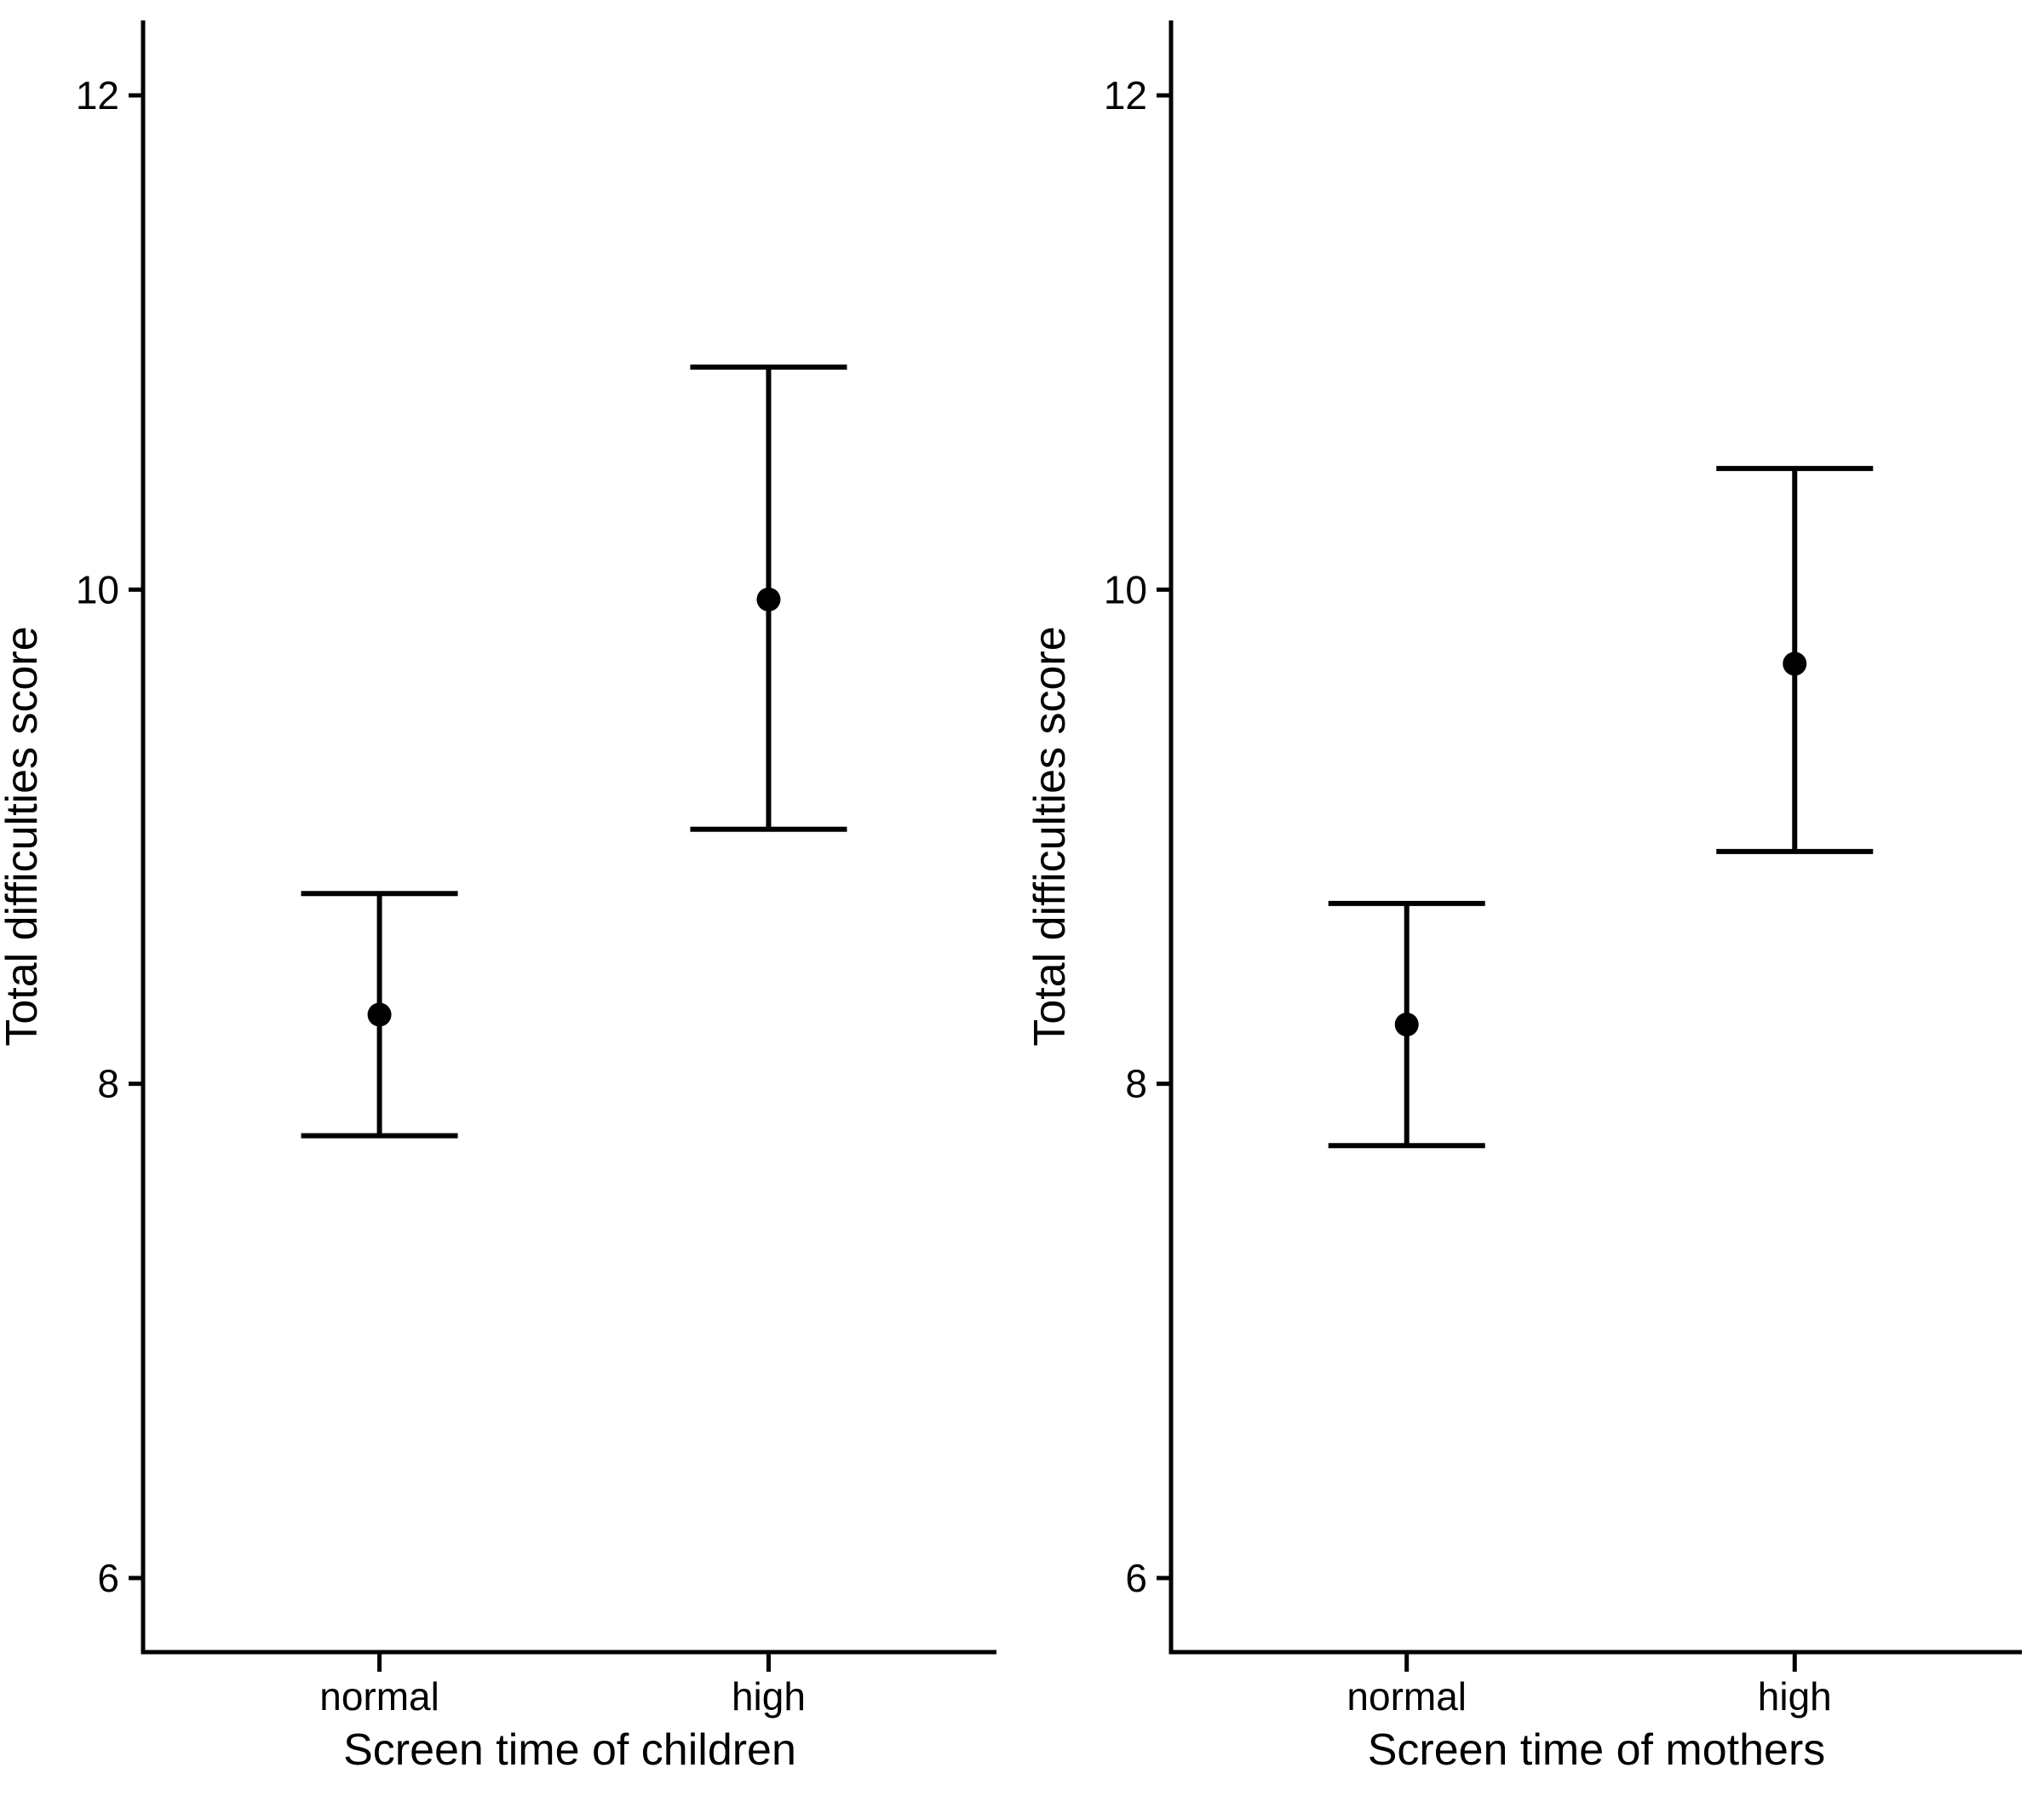  I want to click on x-axis-title: Screen time of children, so click(569, 1750).